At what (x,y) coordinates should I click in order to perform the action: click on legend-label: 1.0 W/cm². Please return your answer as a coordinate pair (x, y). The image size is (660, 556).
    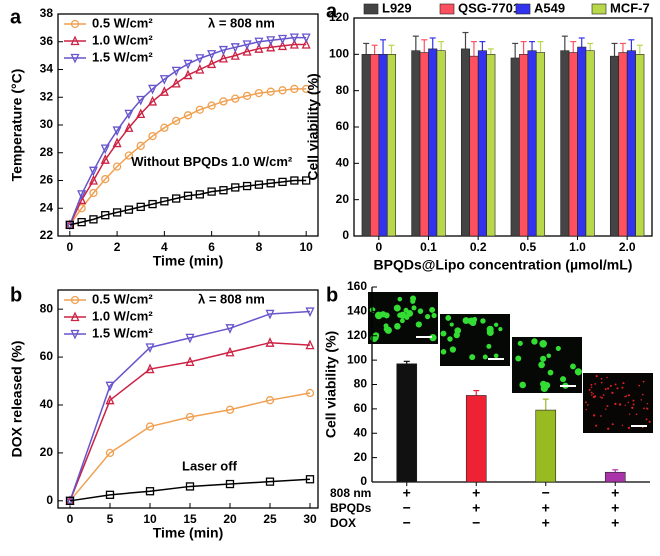
    Looking at the image, I should click on (122, 315).